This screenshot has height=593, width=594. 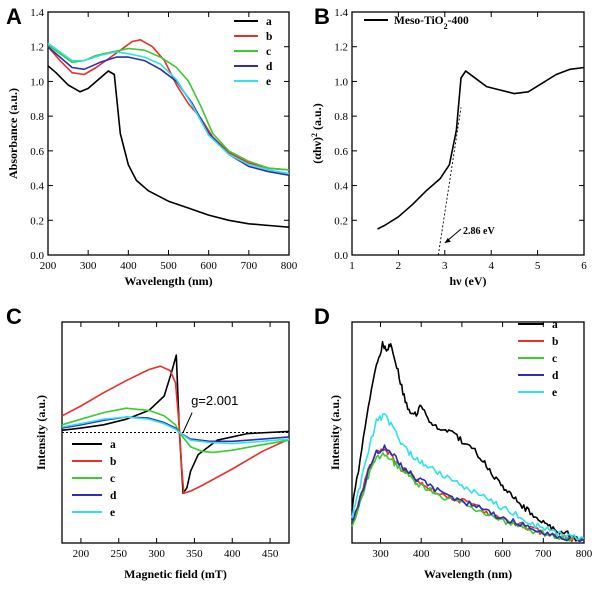 What do you see at coordinates (322, 16) in the screenshot?
I see `panel-label: B` at bounding box center [322, 16].